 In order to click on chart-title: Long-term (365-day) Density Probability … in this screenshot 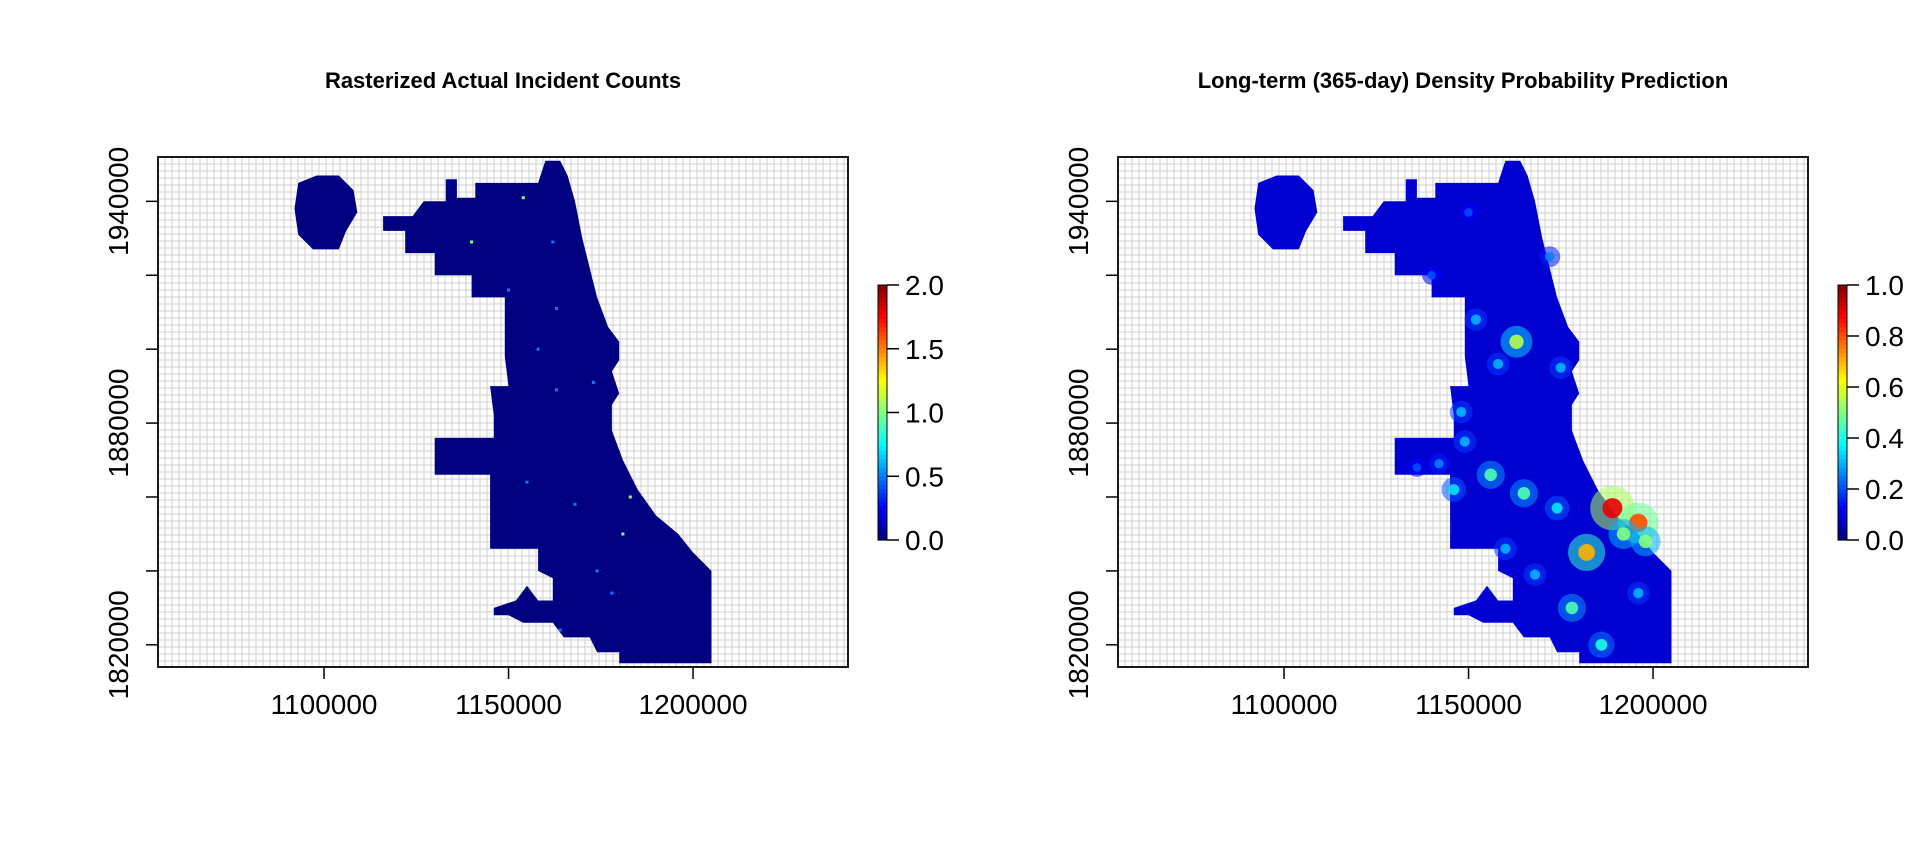, I will do `click(1463, 80)`.